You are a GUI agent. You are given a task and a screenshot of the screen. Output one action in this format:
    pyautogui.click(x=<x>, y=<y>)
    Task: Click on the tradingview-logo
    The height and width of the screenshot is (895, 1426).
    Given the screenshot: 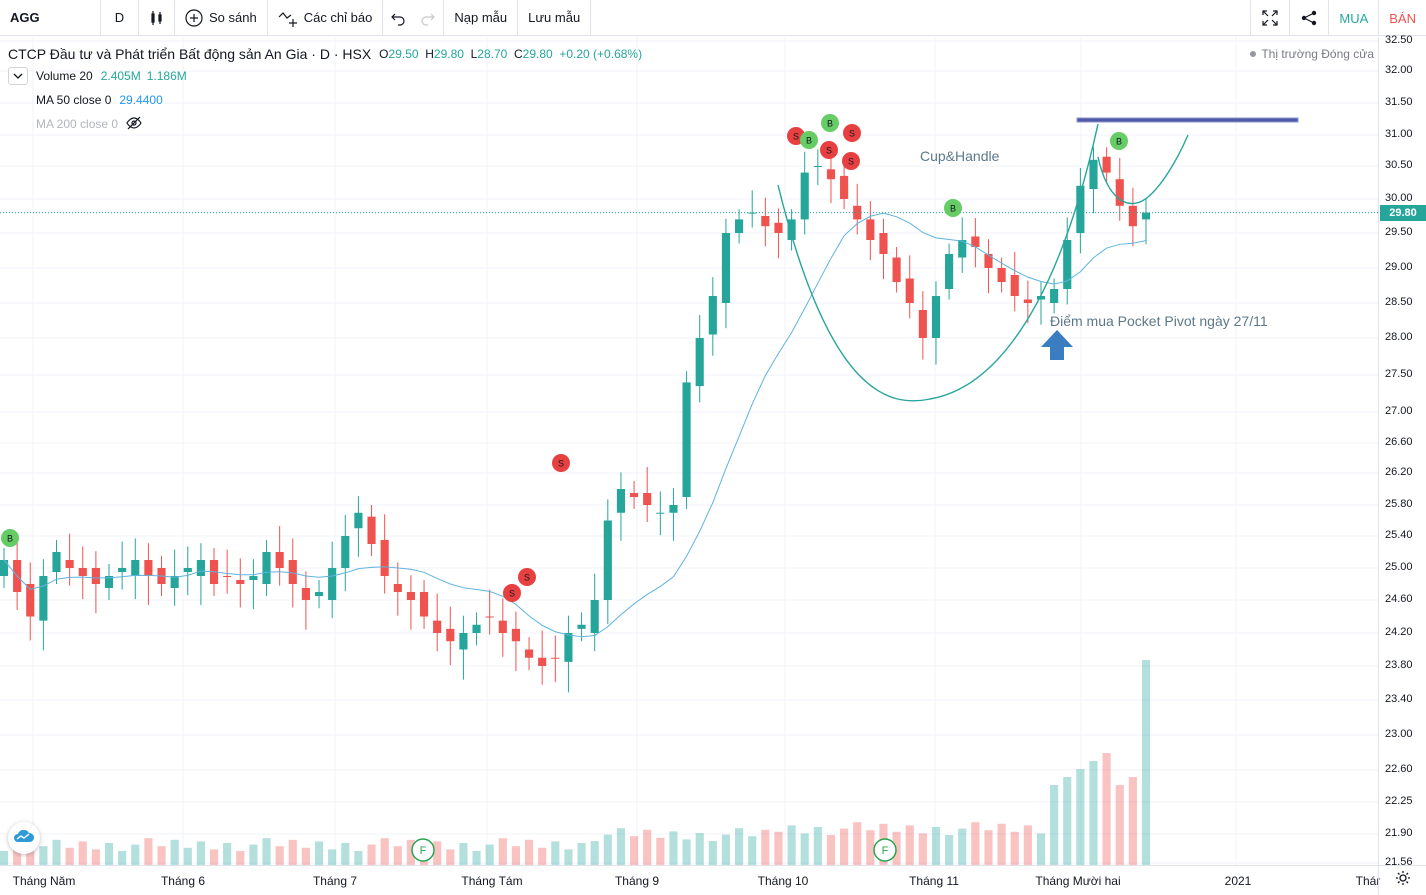 What is the action you would take?
    pyautogui.click(x=24, y=838)
    